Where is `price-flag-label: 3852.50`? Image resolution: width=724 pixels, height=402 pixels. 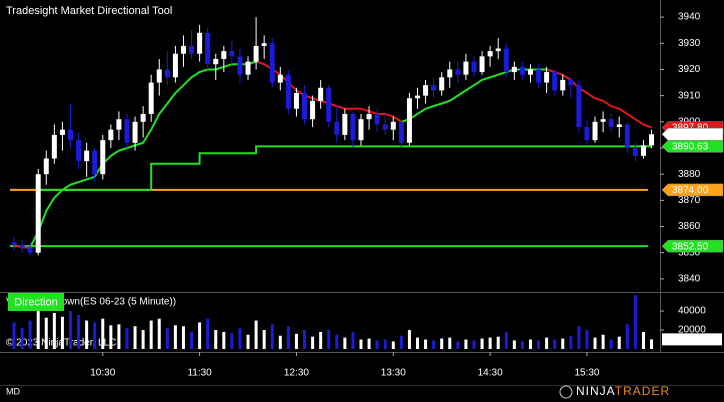 price-flag-label: 3852.50 is located at coordinates (690, 246).